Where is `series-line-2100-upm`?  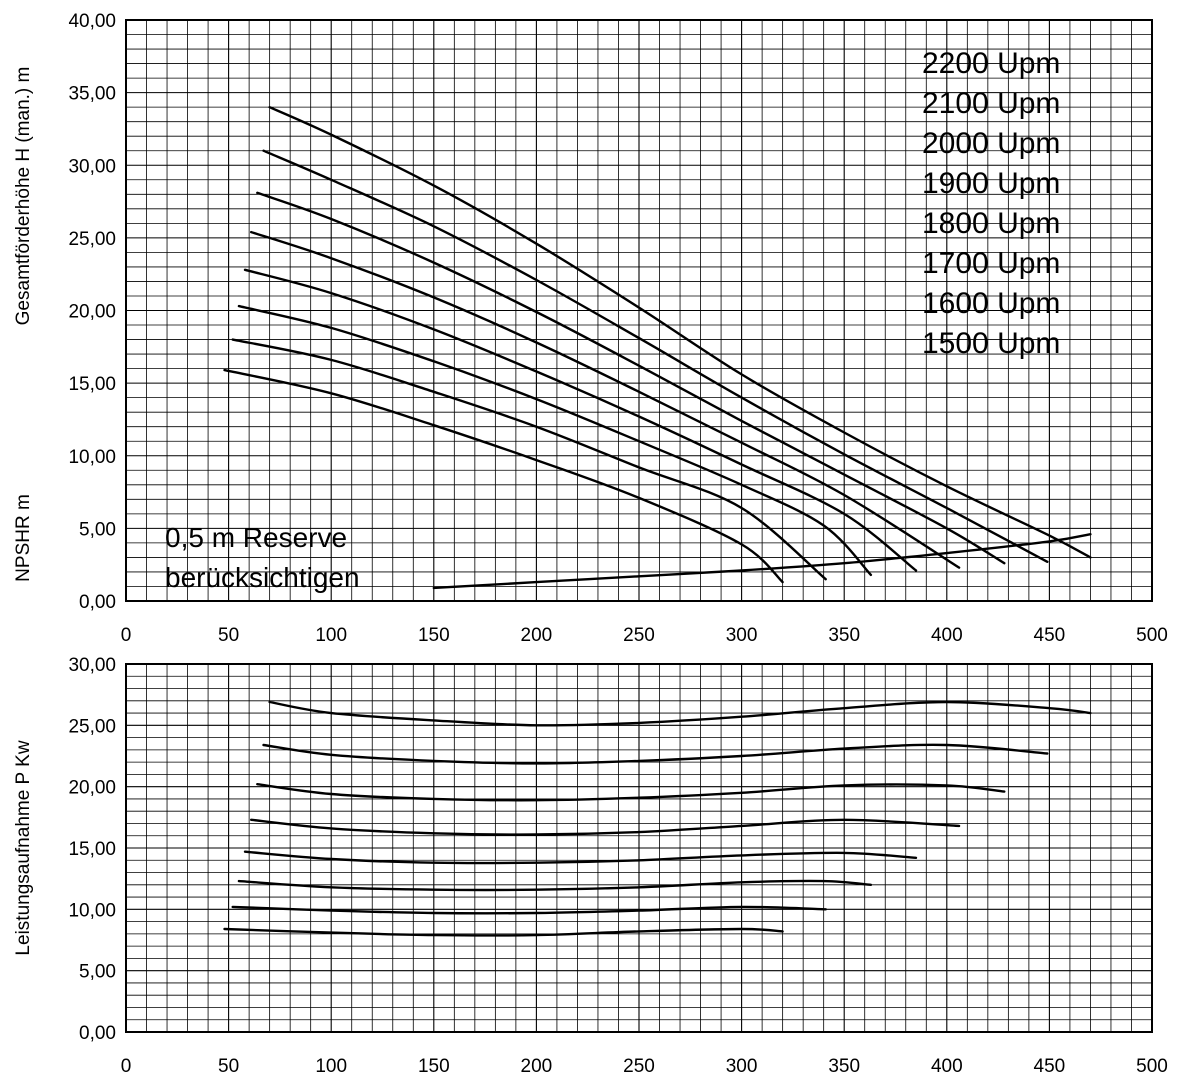 series-line-2100-upm is located at coordinates (655, 754).